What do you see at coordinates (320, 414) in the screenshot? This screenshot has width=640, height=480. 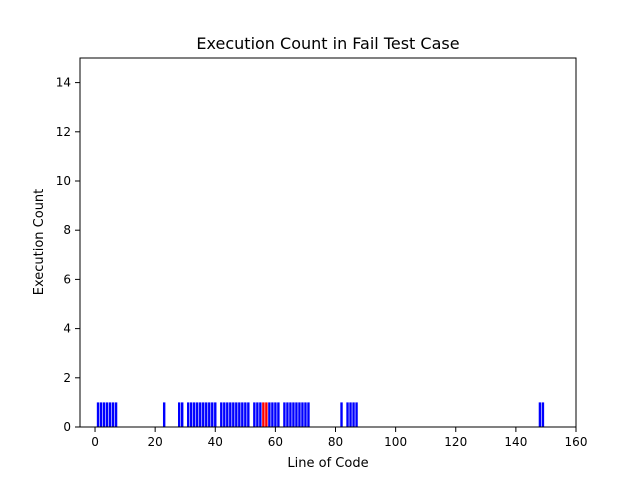 I see `bars-layer` at bounding box center [320, 414].